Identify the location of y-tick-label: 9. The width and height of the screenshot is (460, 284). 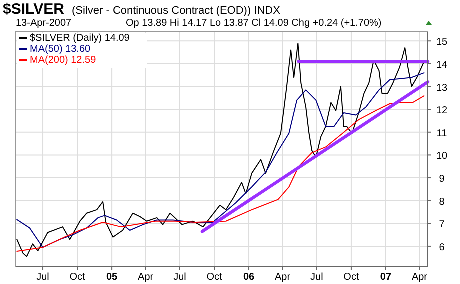
(442, 180).